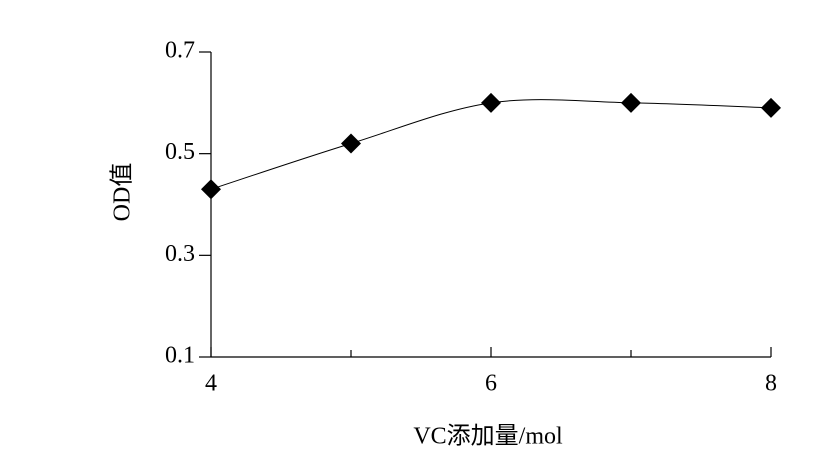  I want to click on y-tick-label: 0.7, so click(180, 51).